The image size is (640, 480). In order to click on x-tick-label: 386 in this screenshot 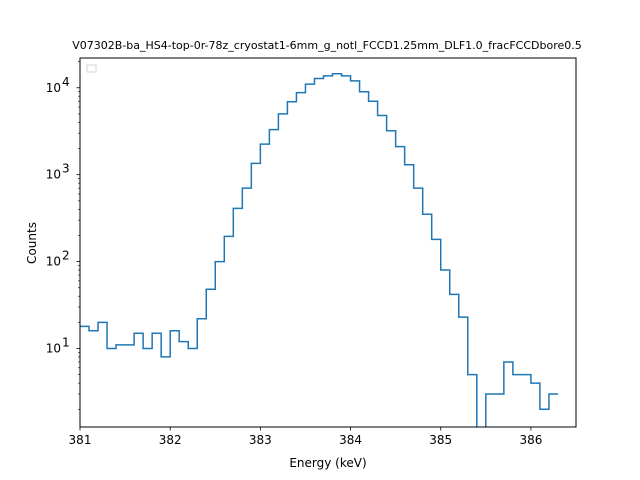, I will do `click(530, 440)`.